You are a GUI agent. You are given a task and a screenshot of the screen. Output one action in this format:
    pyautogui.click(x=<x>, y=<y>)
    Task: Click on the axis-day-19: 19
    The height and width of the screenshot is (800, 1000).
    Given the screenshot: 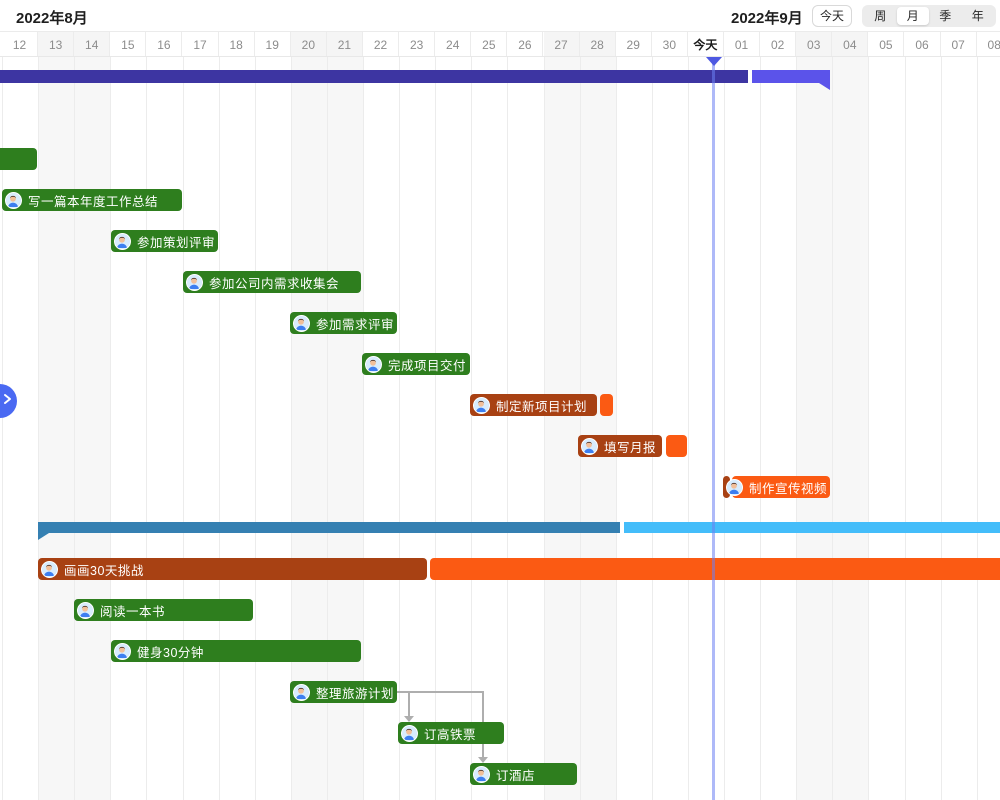 What is the action you would take?
    pyautogui.click(x=273, y=44)
    